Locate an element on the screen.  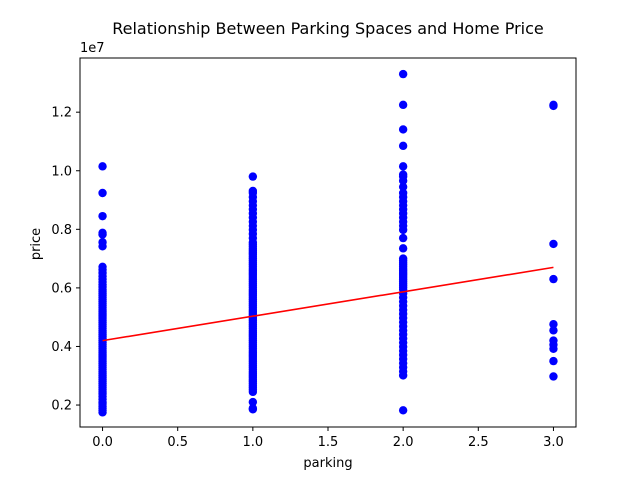
y-tick-label: 1.0 is located at coordinates (61, 171).